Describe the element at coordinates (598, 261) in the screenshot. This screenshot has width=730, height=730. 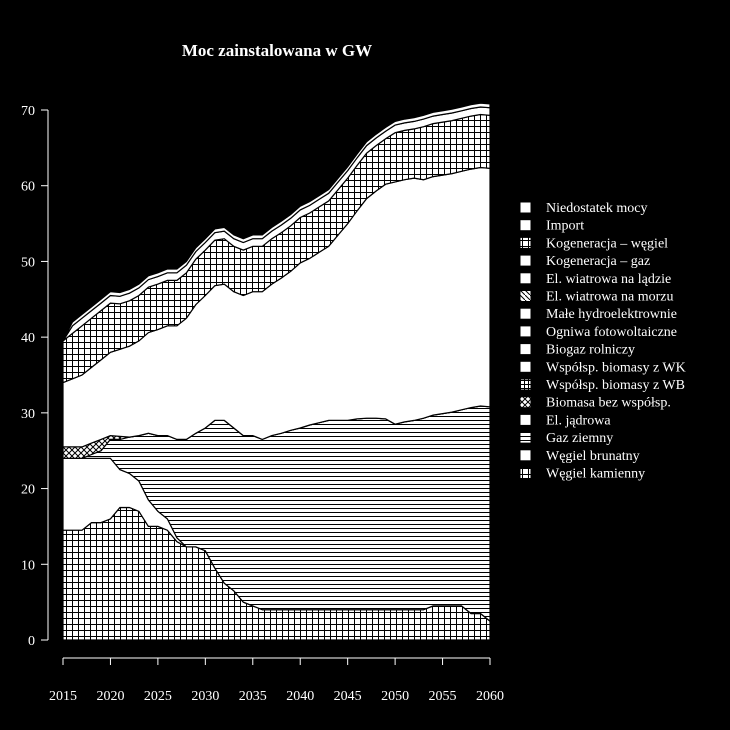
I see `legend-label: Kogeneracja – gaz` at that location.